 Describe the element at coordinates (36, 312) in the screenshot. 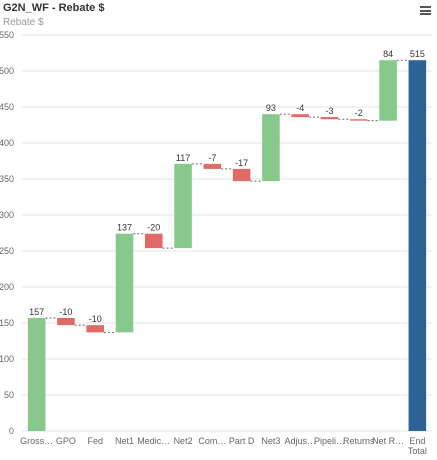

I see `data-label: 157` at that location.